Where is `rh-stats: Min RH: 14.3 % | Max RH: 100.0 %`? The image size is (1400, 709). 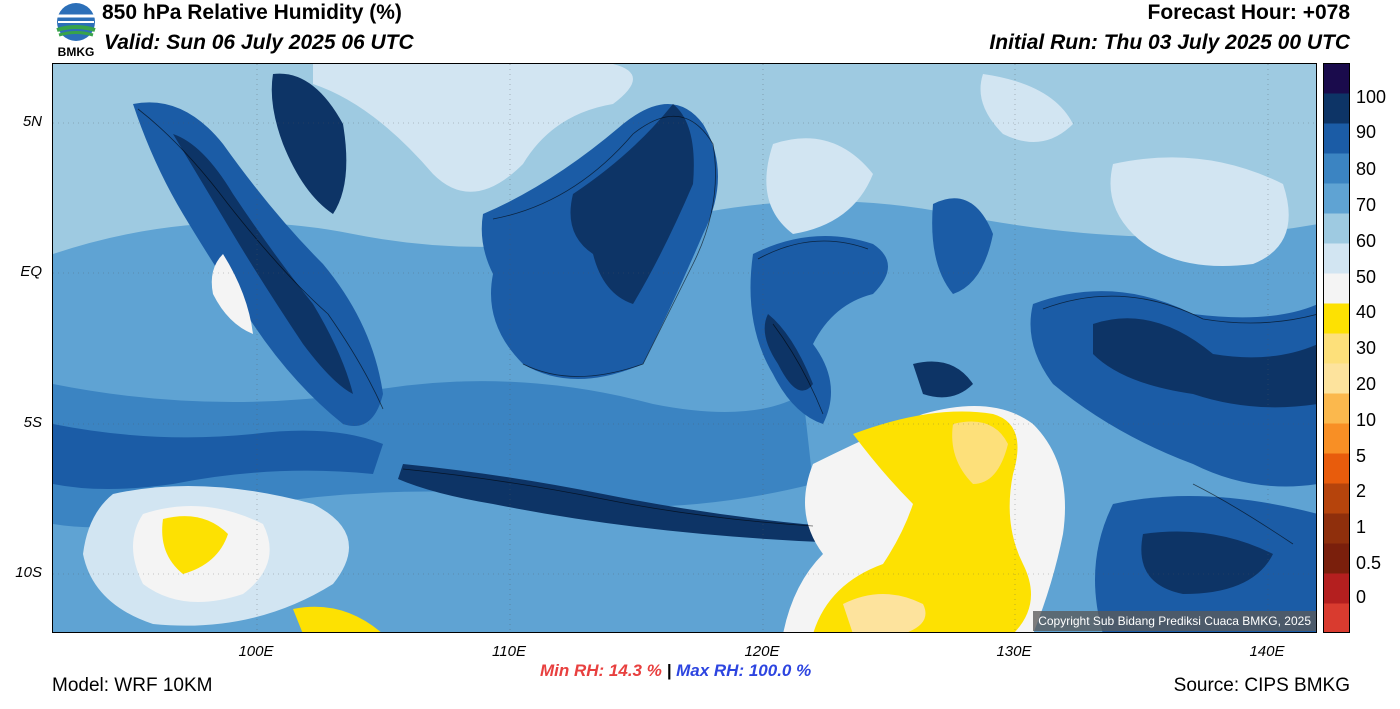
rh-stats: Min RH: 14.3 % | Max RH: 100.0 % is located at coordinates (675, 671).